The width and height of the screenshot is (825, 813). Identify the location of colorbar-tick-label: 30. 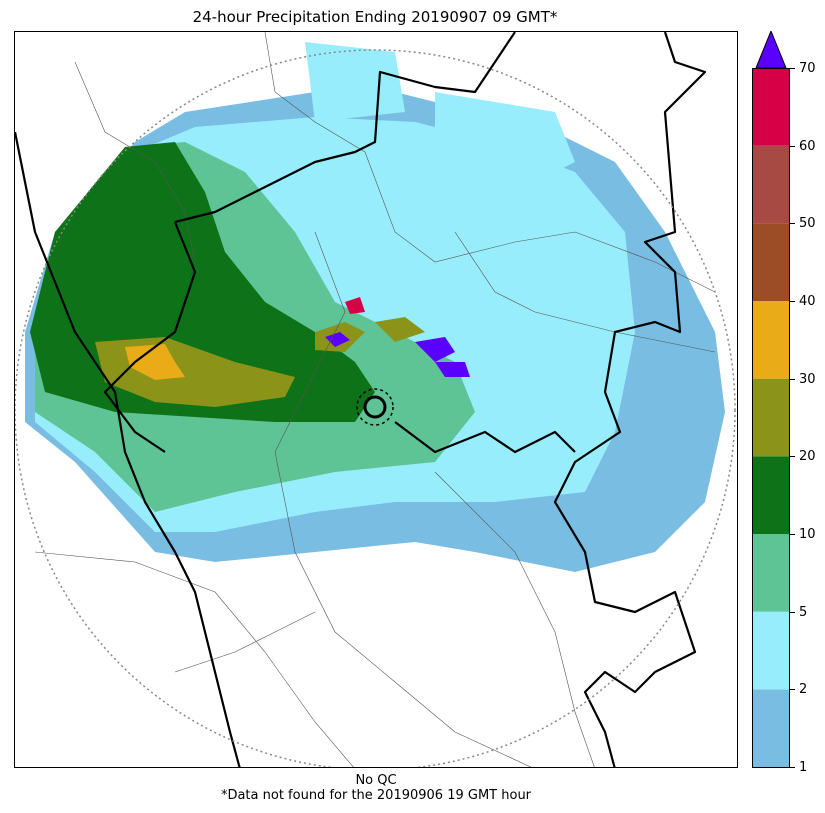
(807, 379).